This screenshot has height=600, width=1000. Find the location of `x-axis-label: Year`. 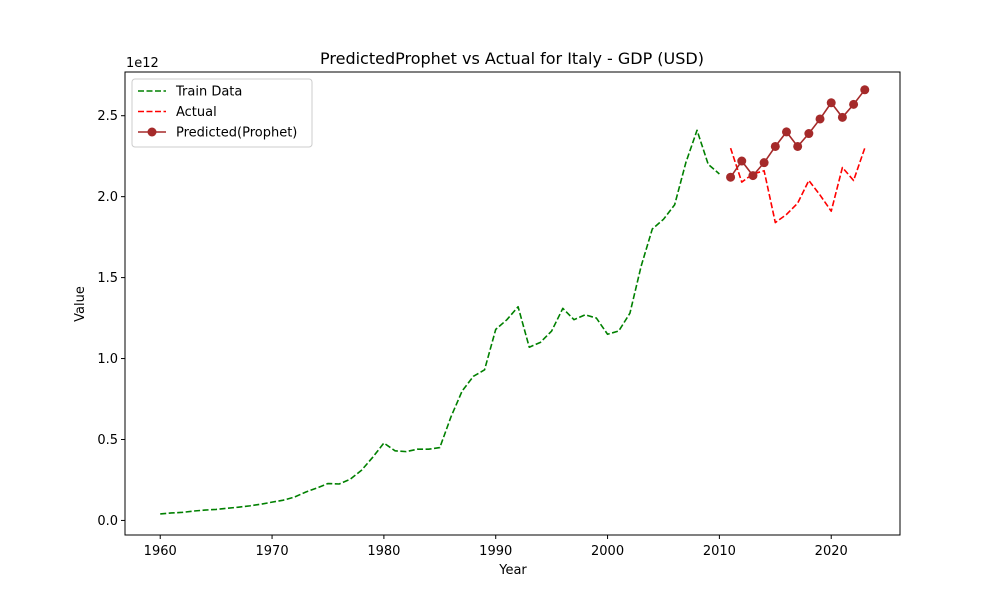

x-axis-label: Year is located at coordinates (512, 570).